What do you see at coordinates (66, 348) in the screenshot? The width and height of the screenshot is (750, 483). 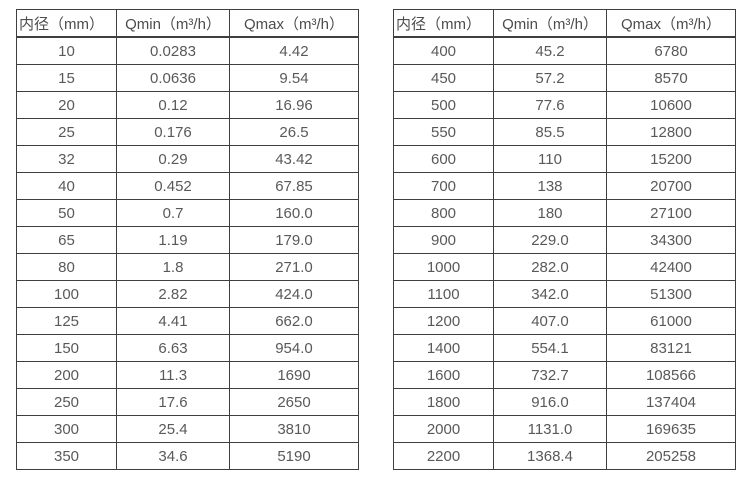 I see `table-cell-inner-diameter: 150` at bounding box center [66, 348].